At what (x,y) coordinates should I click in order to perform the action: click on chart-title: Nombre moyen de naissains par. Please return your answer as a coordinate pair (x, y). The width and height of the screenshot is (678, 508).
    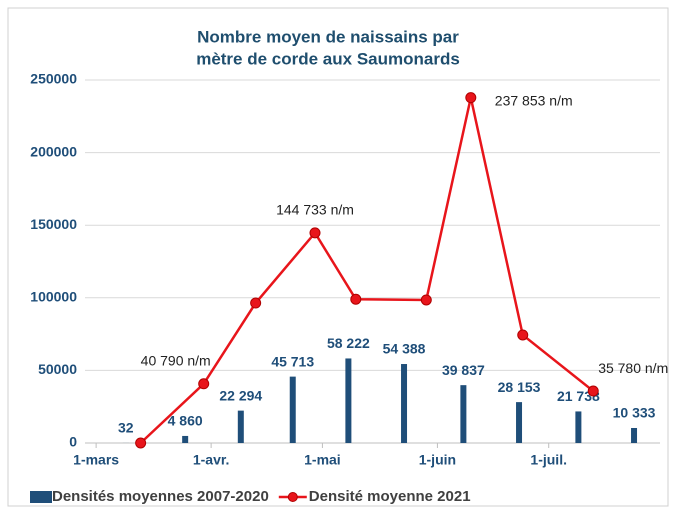
    Looking at the image, I should click on (328, 36).